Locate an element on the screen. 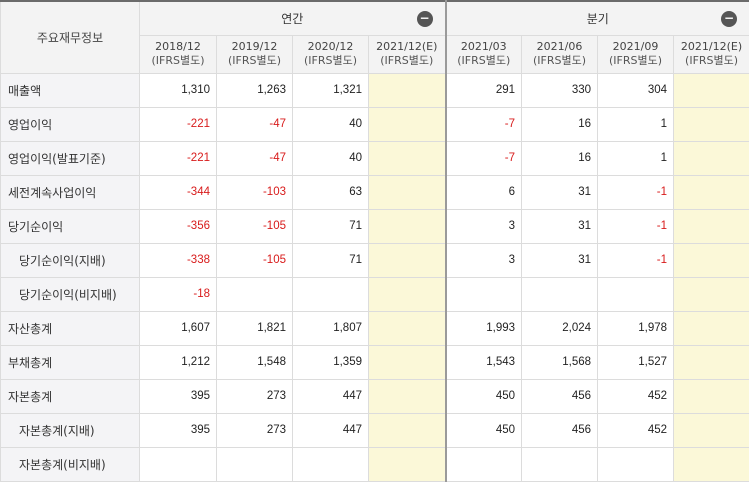 This screenshot has width=749, height=483. table-row: 당기순이익 -356 -105 71 3 31 -1 is located at coordinates (374, 226).